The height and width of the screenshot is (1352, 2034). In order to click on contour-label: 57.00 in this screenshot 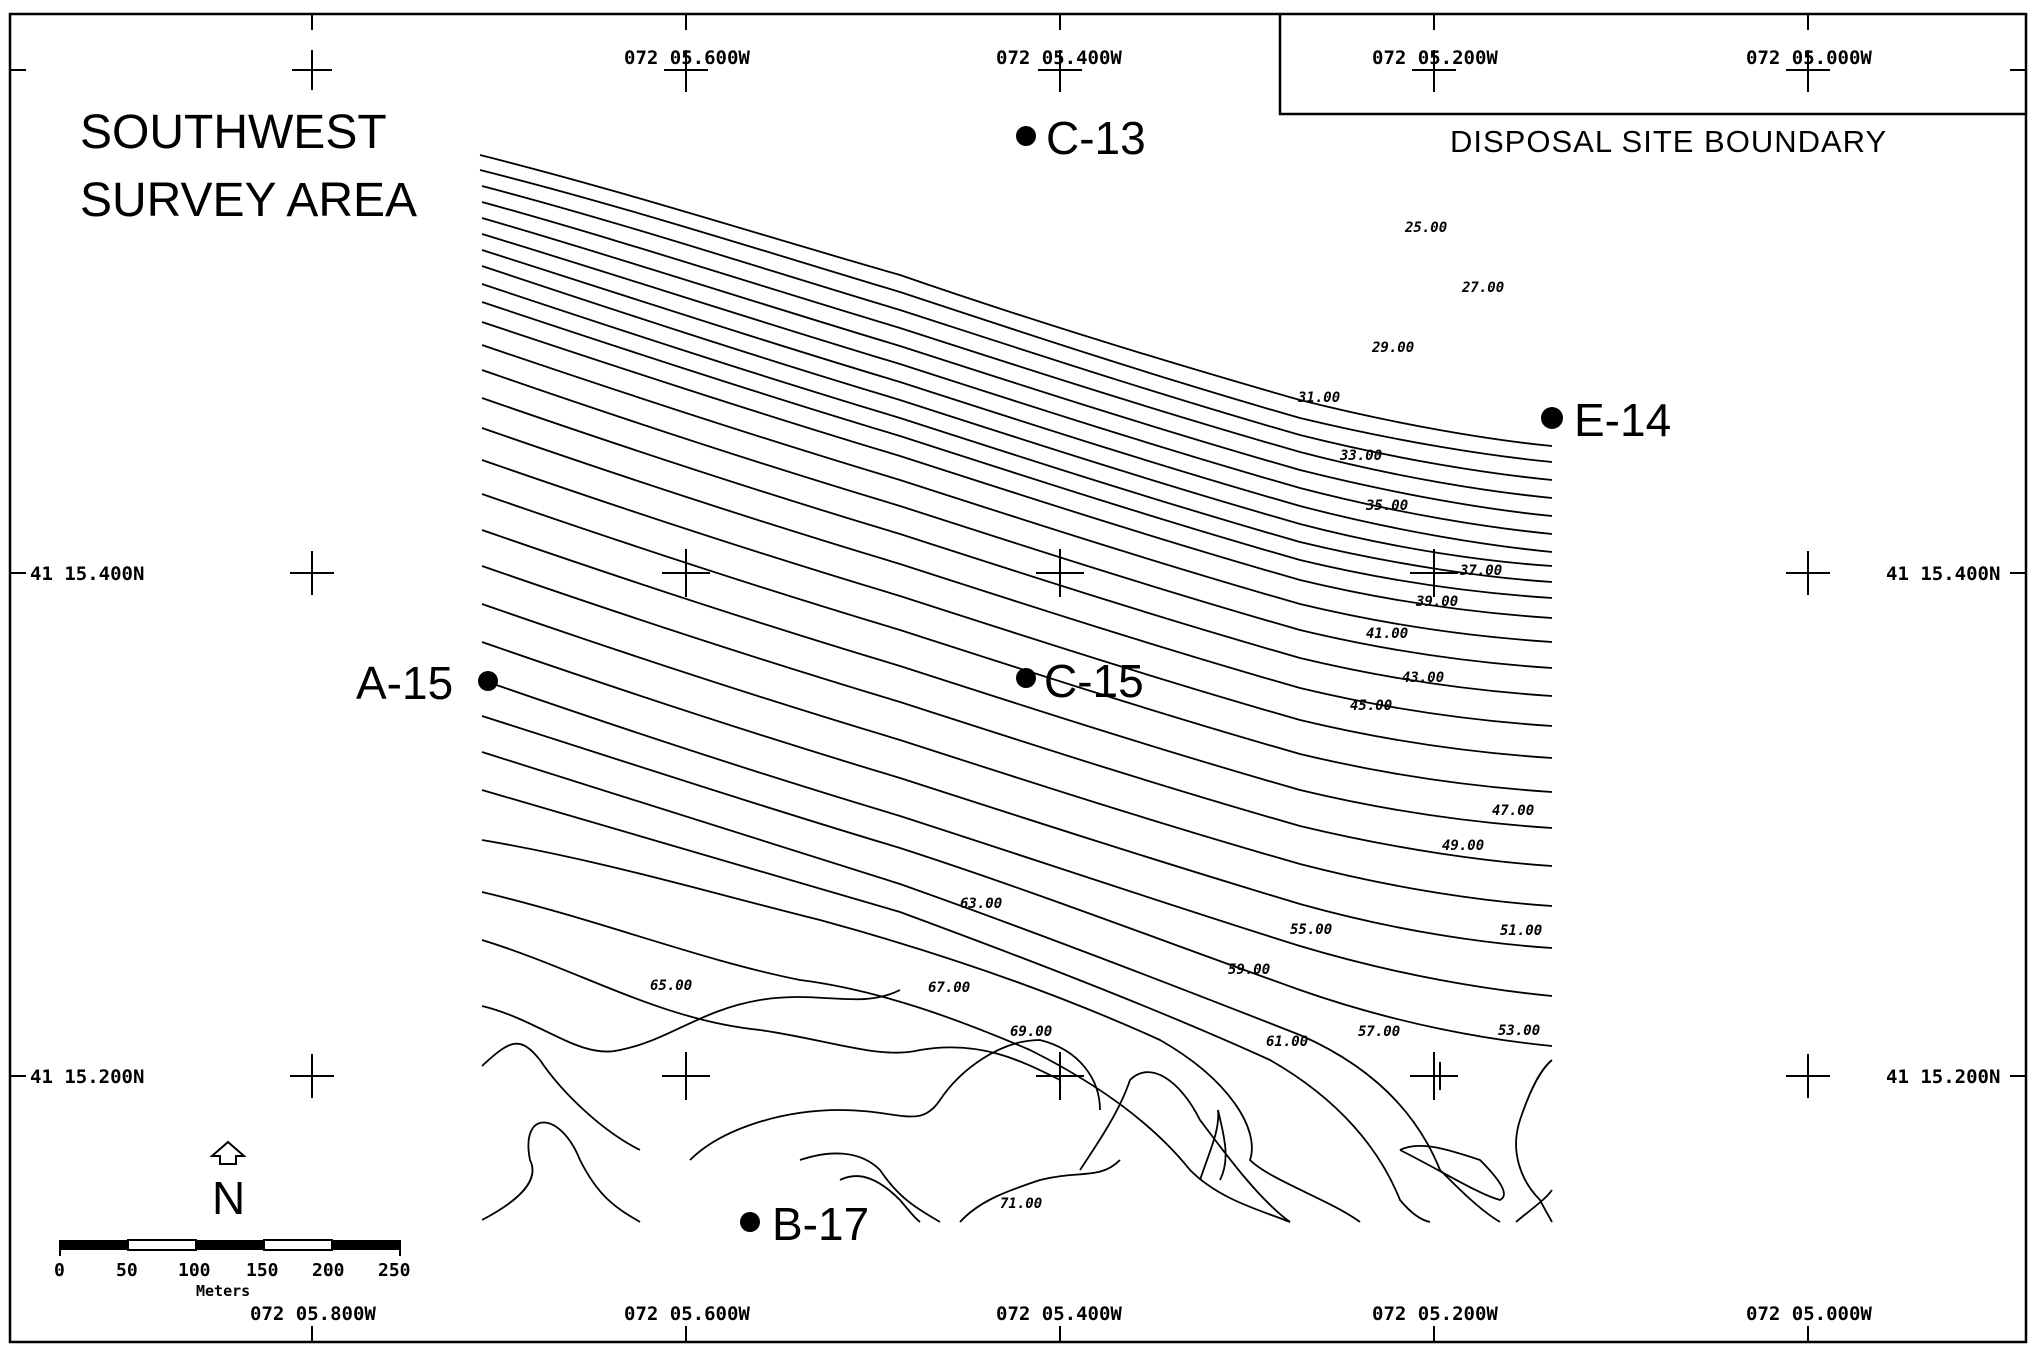, I will do `click(1379, 1032)`.